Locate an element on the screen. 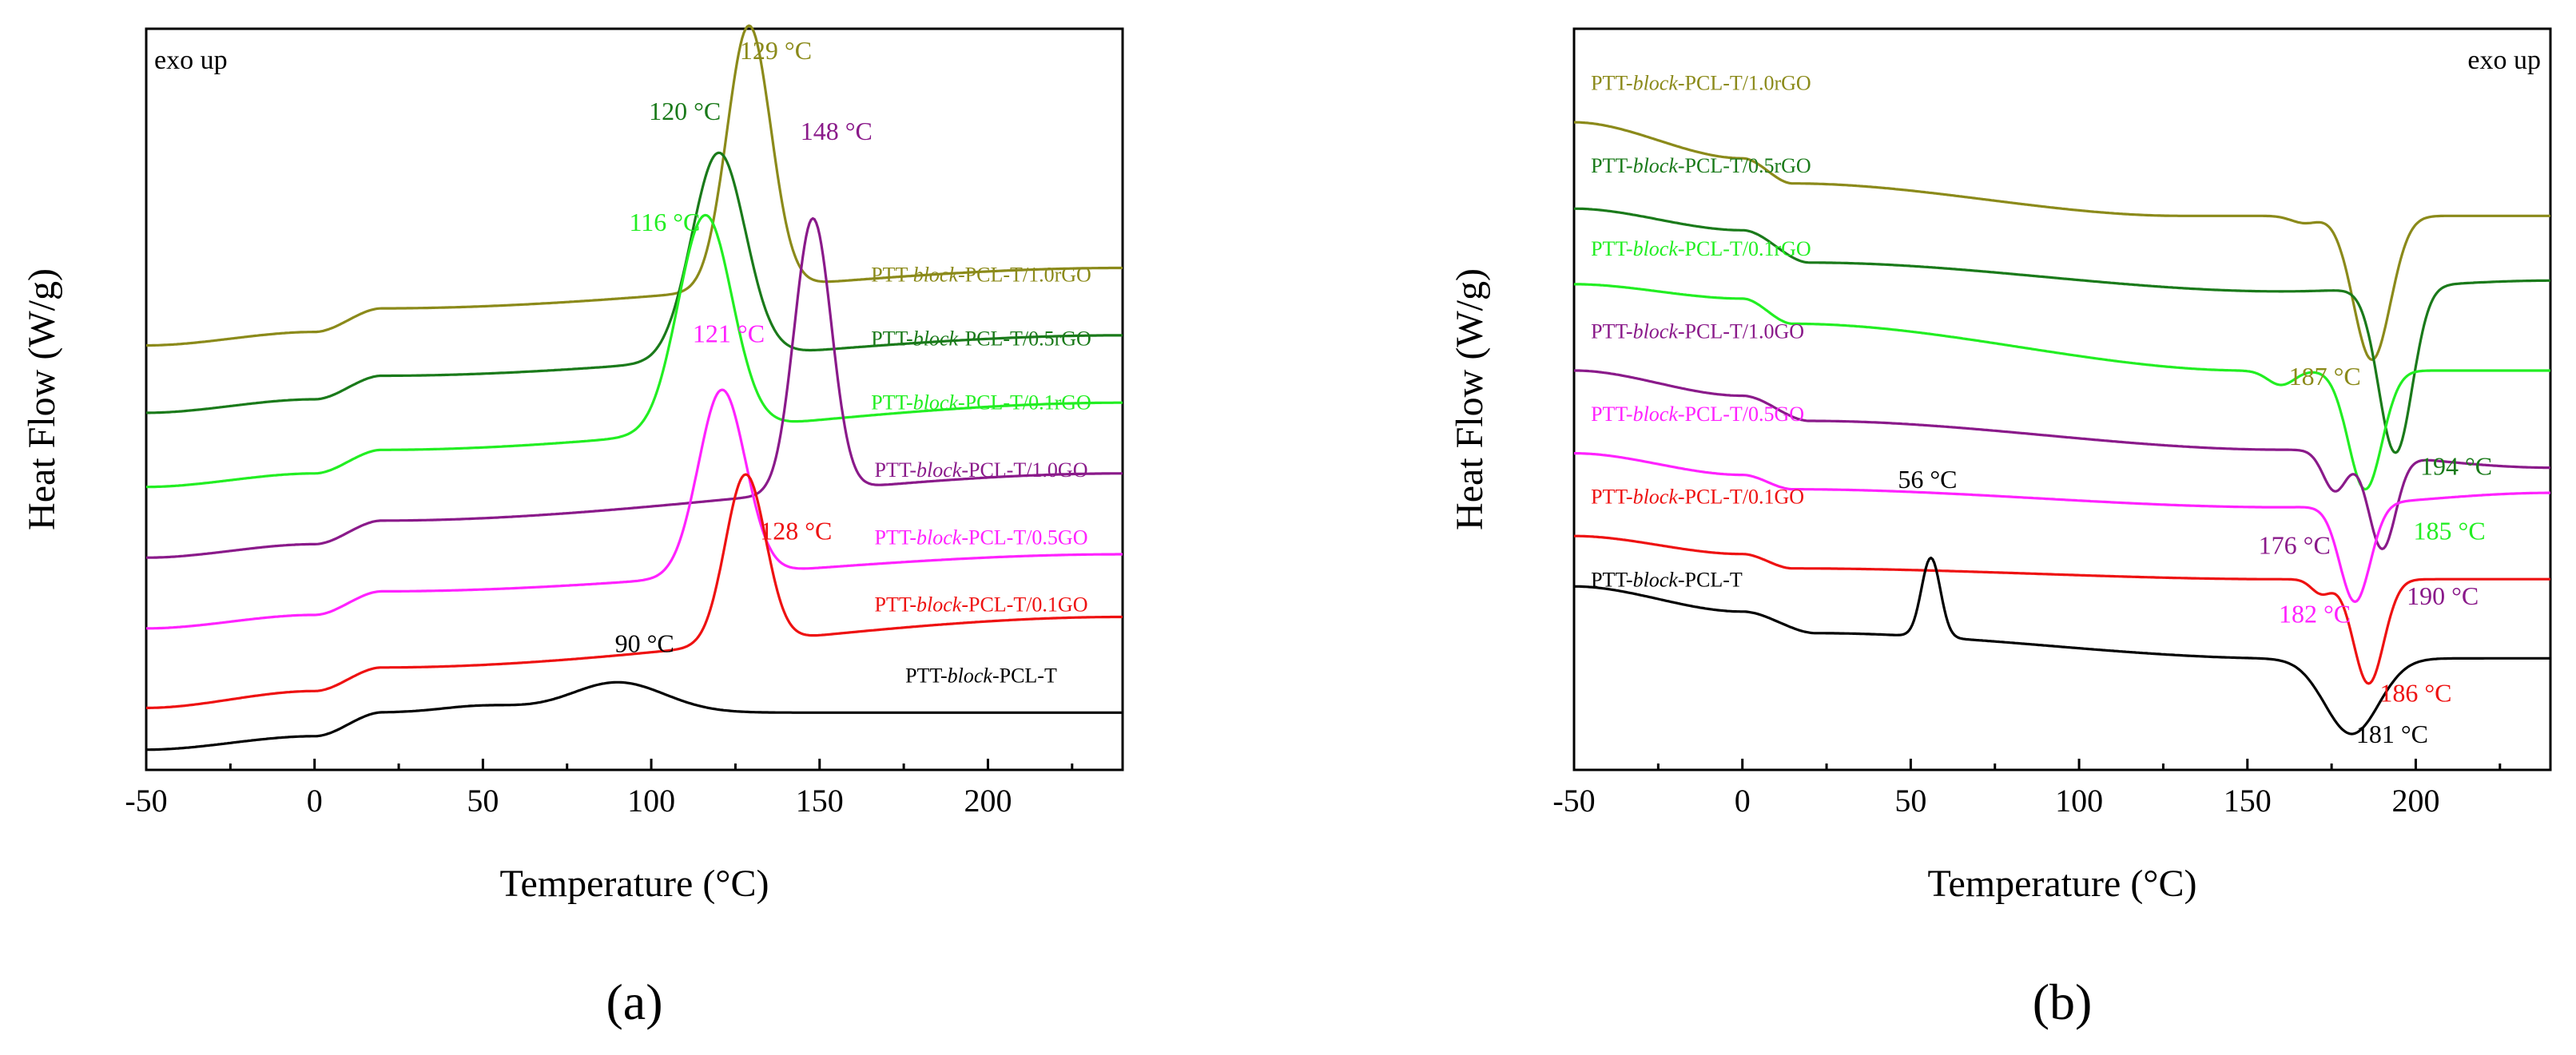  legend-label-a-2: PTT-block-PCL-T/0.1rGO is located at coordinates (981, 402).